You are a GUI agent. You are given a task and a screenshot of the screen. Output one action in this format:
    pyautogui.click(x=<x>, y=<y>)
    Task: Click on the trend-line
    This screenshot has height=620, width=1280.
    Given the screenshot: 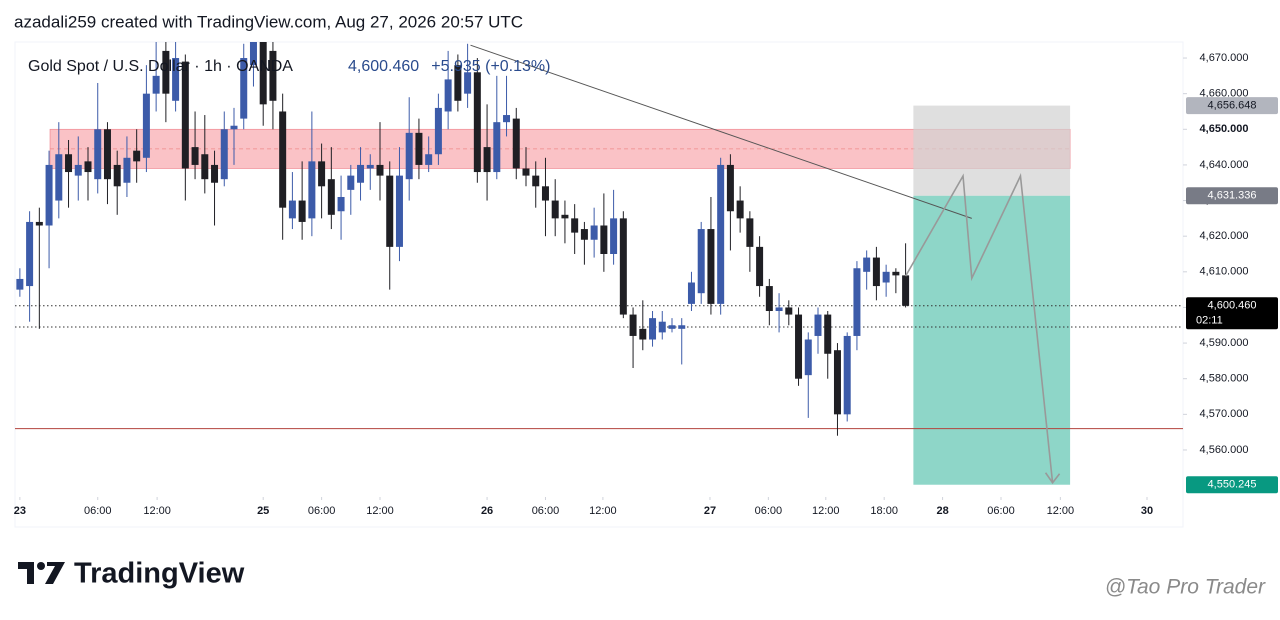 What is the action you would take?
    pyautogui.click(x=721, y=131)
    